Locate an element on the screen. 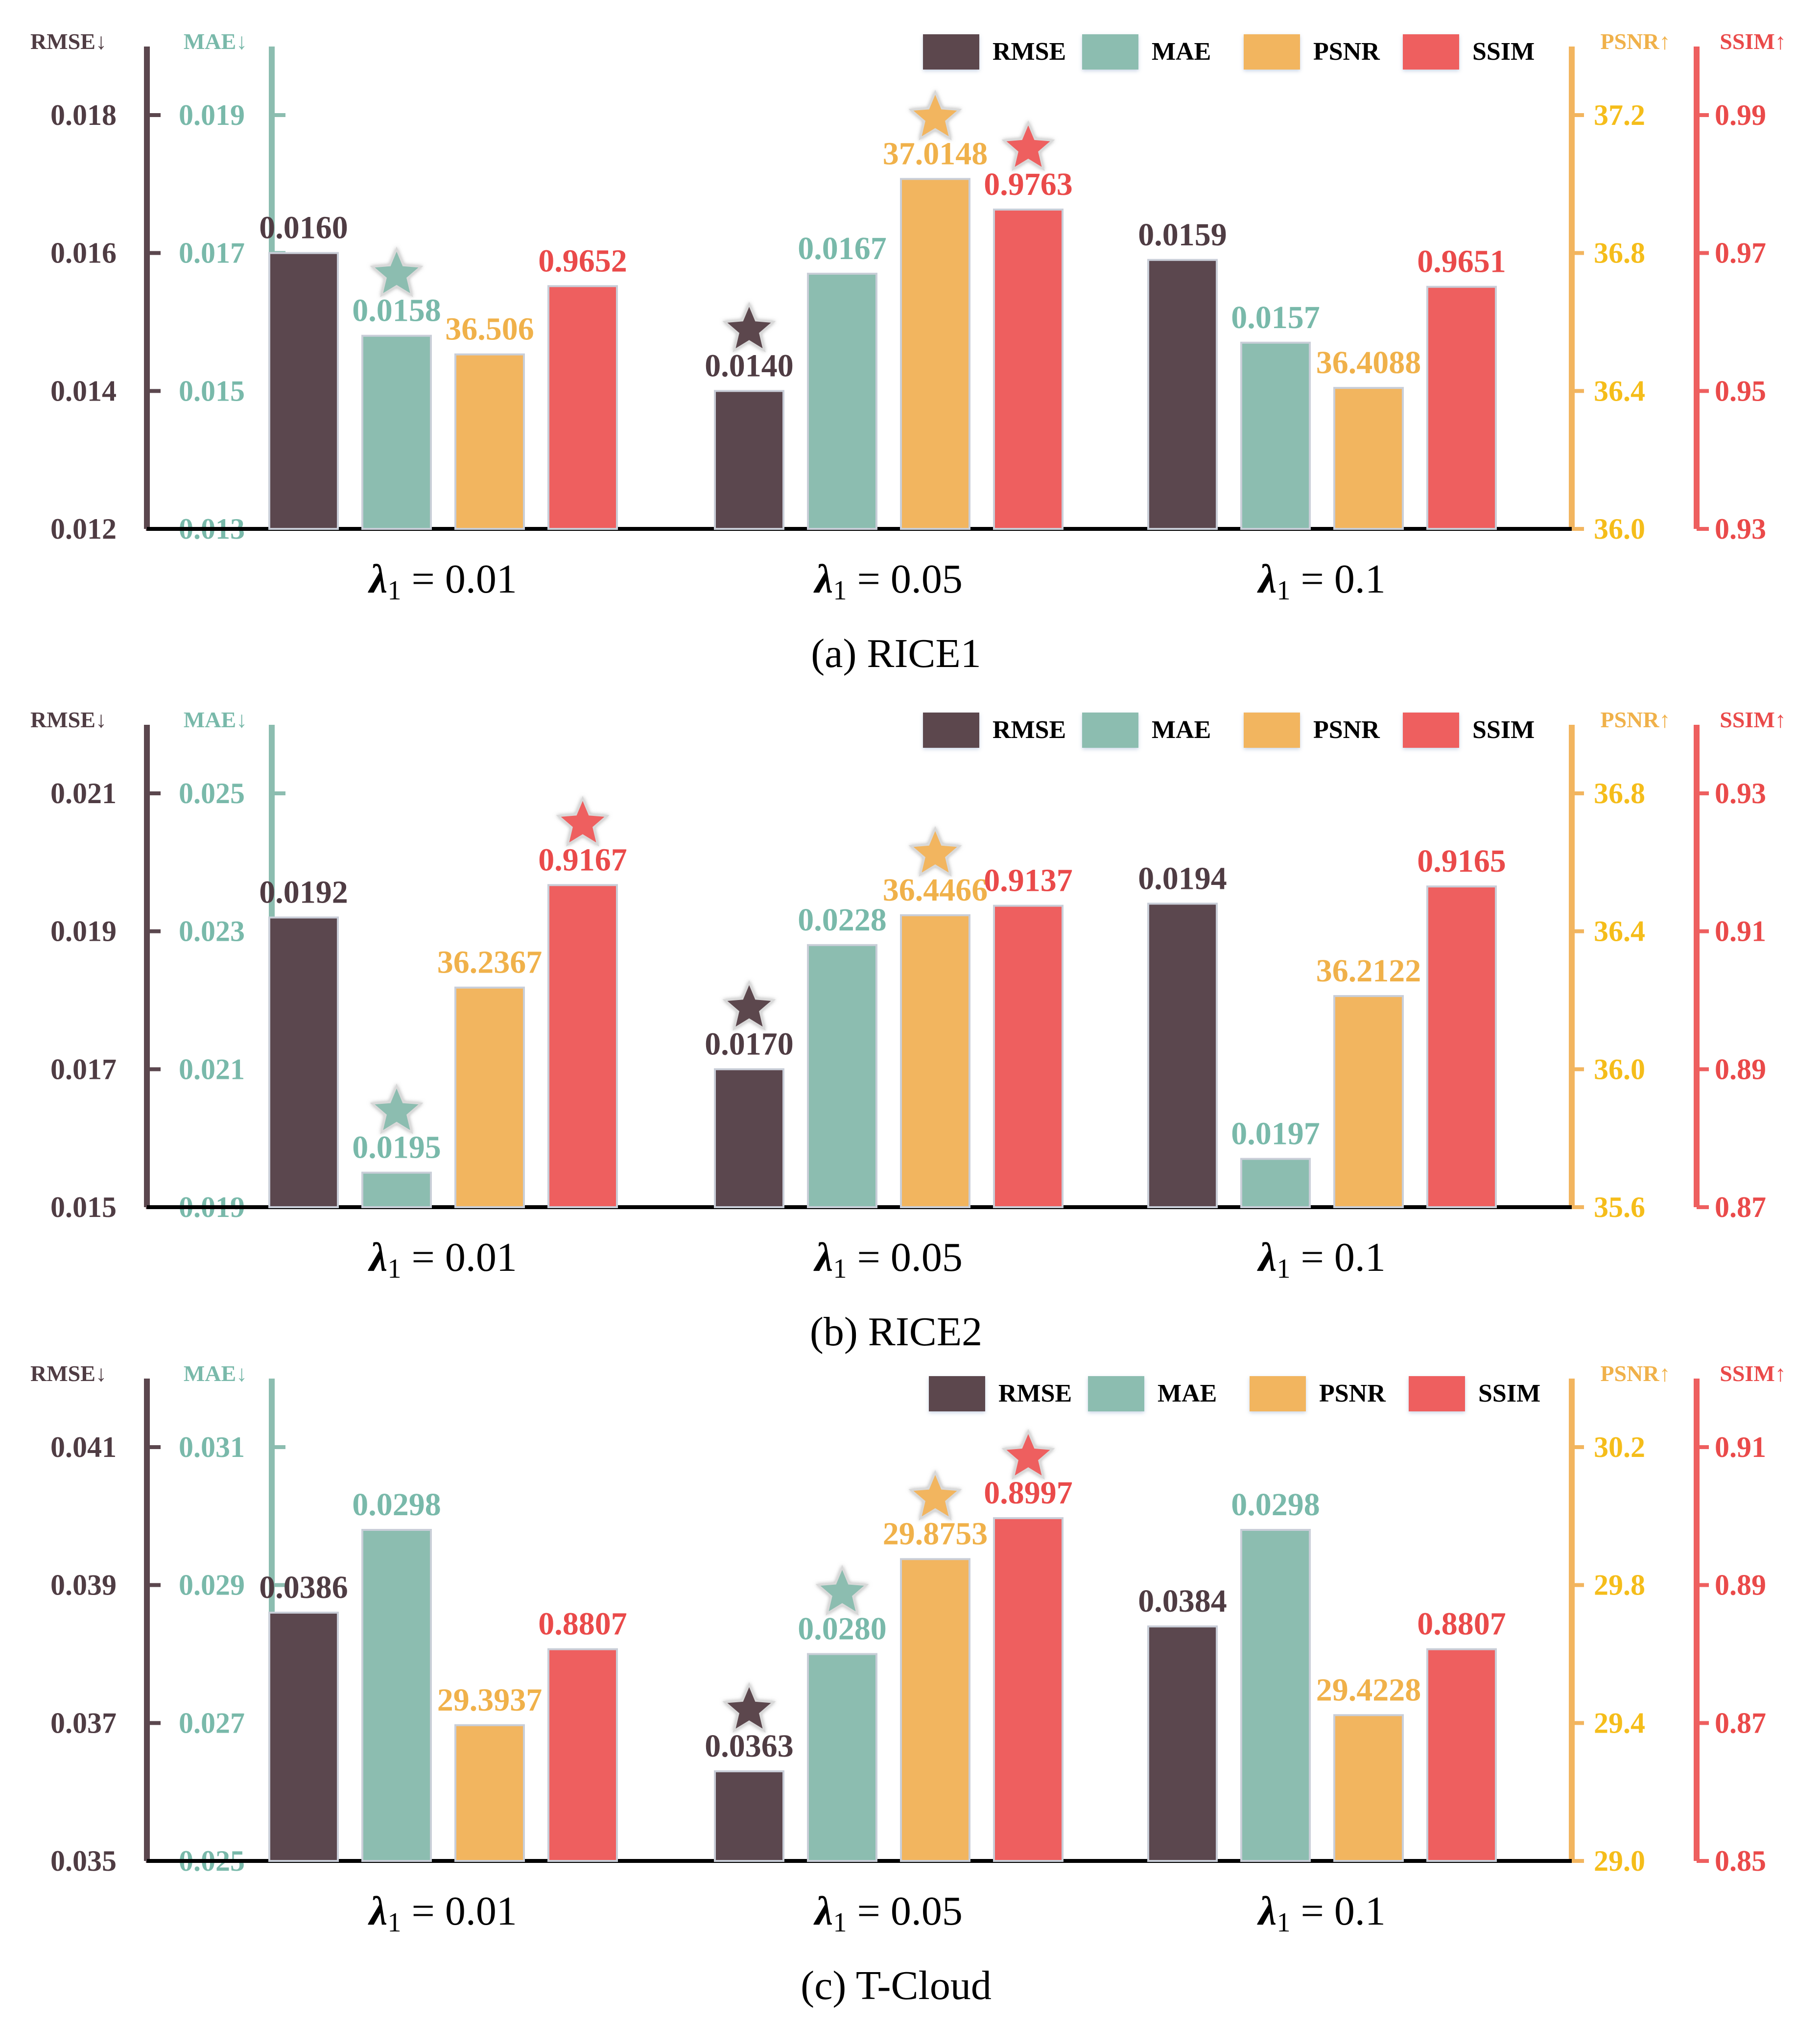 The width and height of the screenshot is (1820, 2025). mae-tick-label: 0.023 is located at coordinates (212, 931).